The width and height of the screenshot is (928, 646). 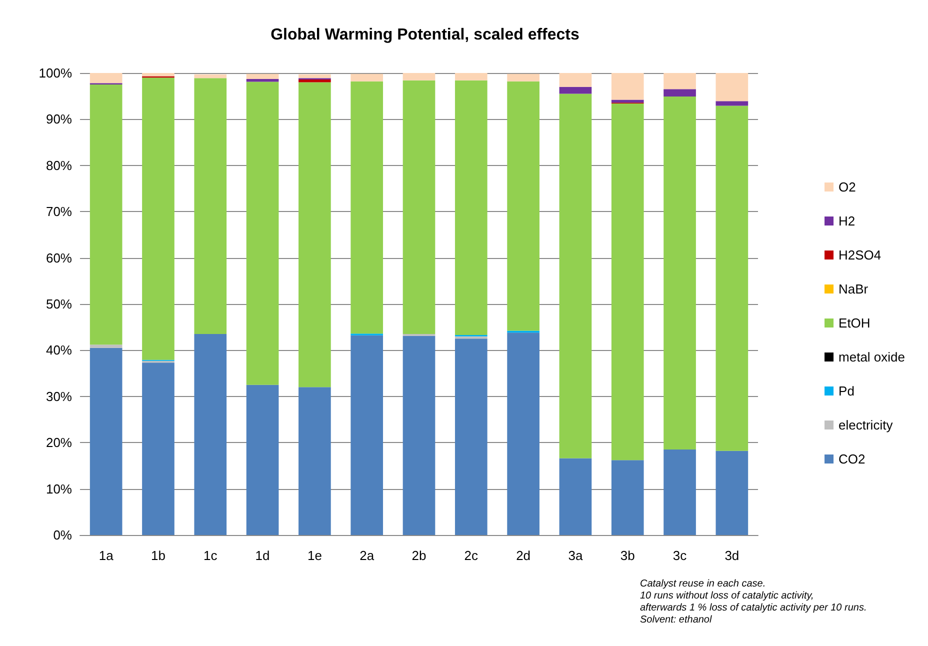 I want to click on legend-label: H2SO4, so click(x=860, y=255).